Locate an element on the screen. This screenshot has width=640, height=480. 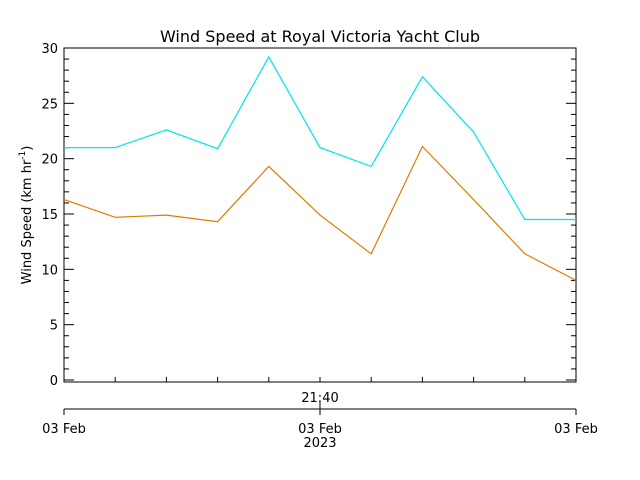
y-axis-label-superscript: -1 is located at coordinates (23, 155).